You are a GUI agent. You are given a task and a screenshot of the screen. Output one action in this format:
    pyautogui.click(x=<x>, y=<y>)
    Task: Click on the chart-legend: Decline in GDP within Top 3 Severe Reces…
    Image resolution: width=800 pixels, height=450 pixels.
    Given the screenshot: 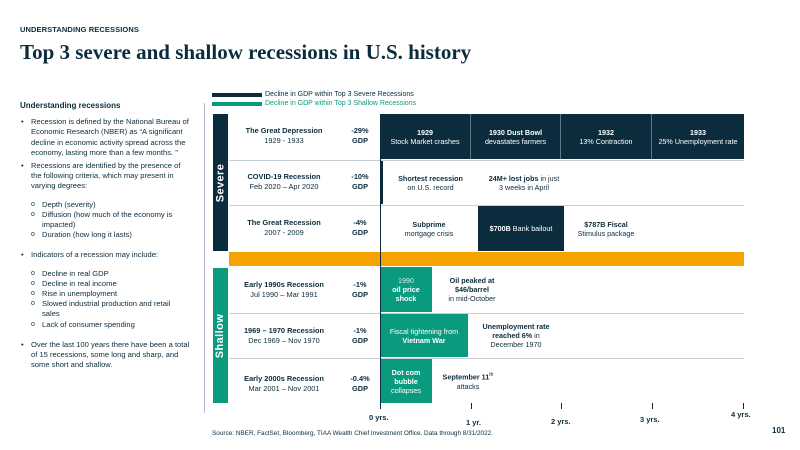 What is the action you would take?
    pyautogui.click(x=314, y=99)
    